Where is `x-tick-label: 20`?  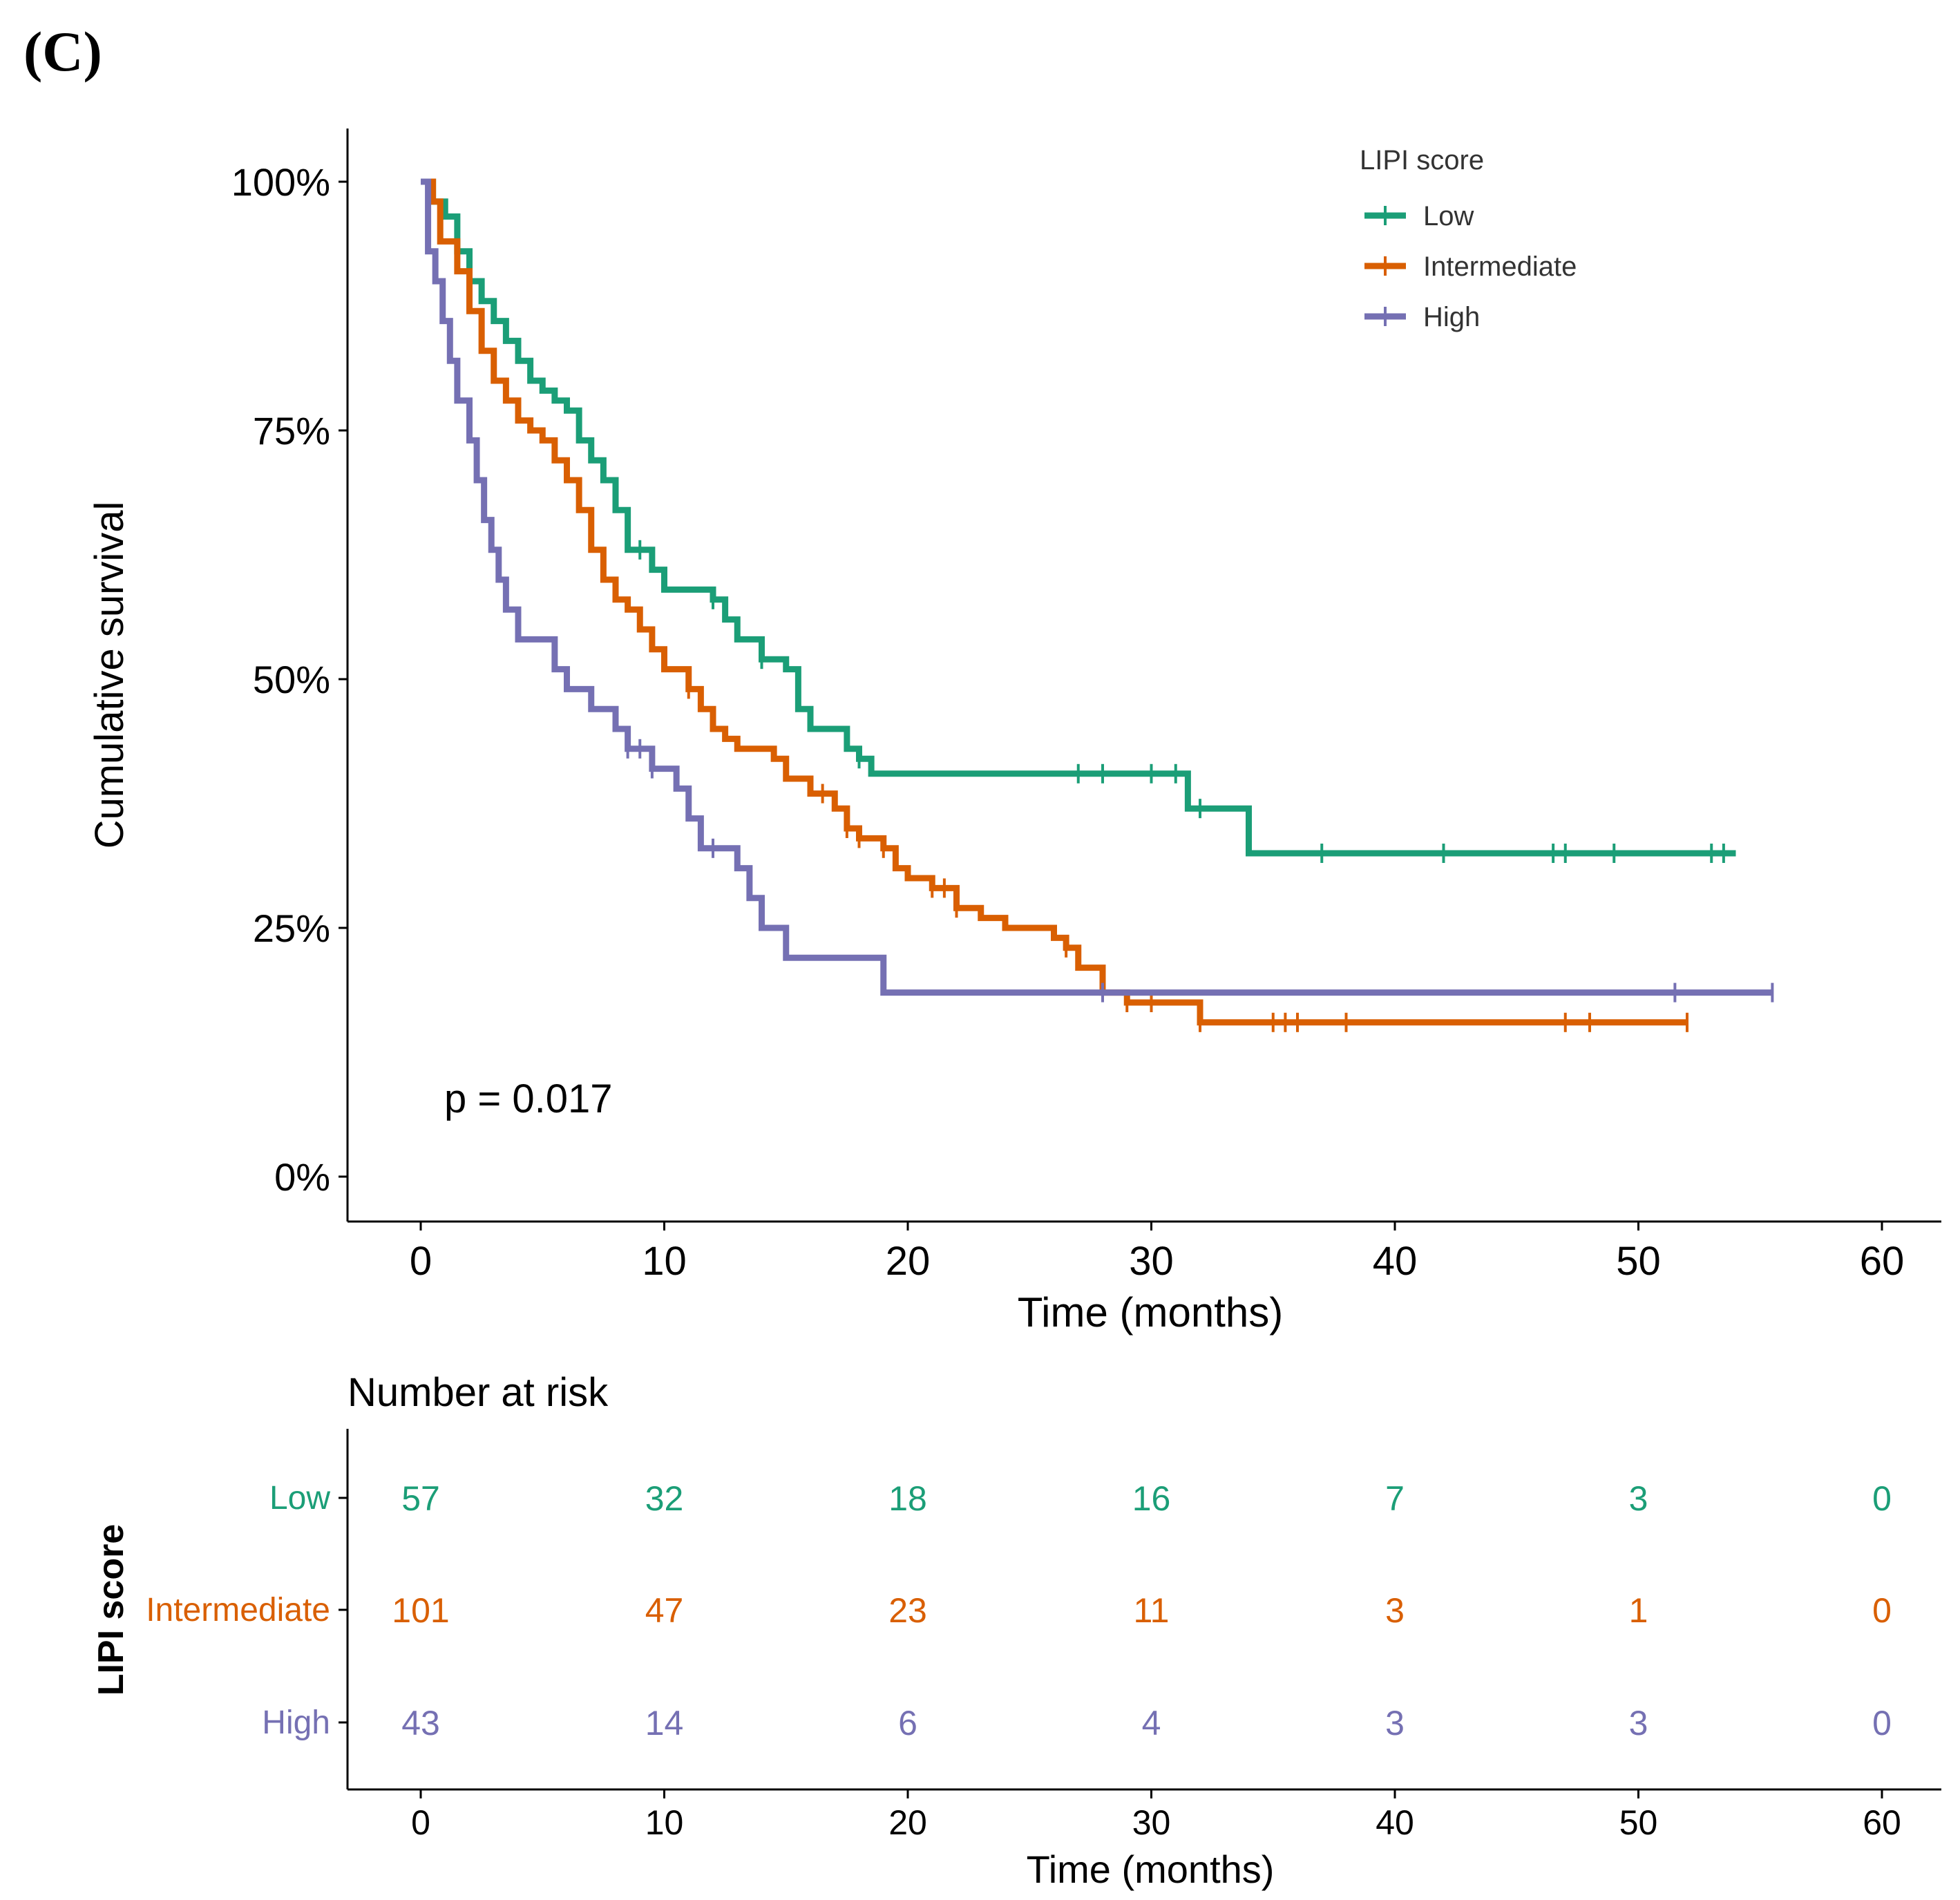
x-tick-label: 20 is located at coordinates (908, 1261).